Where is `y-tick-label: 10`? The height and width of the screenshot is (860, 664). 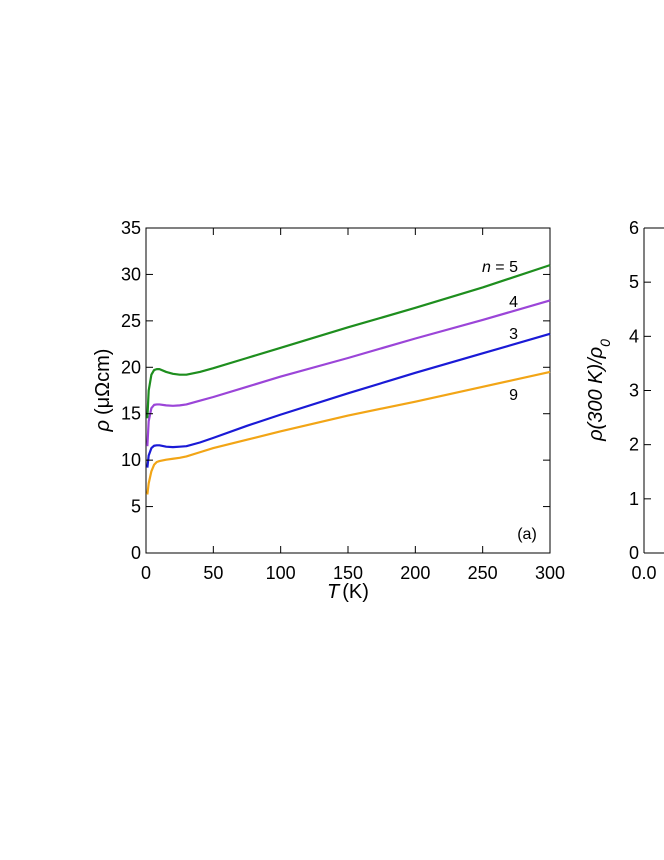
y-tick-label: 10 is located at coordinates (131, 460).